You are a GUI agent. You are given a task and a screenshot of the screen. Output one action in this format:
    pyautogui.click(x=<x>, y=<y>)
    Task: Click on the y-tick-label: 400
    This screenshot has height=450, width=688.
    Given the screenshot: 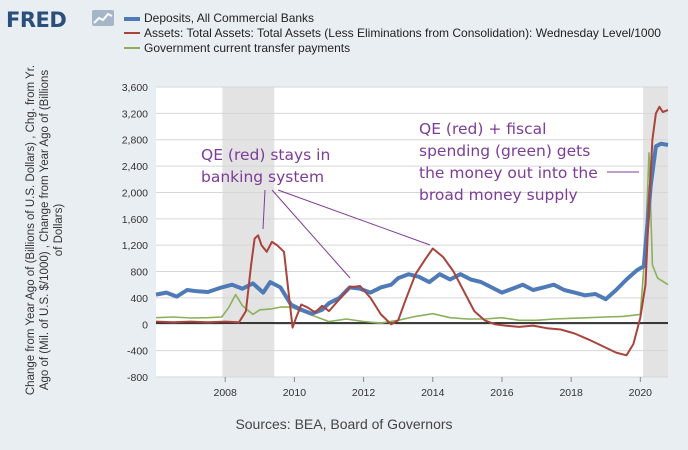 What is the action you would take?
    pyautogui.click(x=139, y=299)
    